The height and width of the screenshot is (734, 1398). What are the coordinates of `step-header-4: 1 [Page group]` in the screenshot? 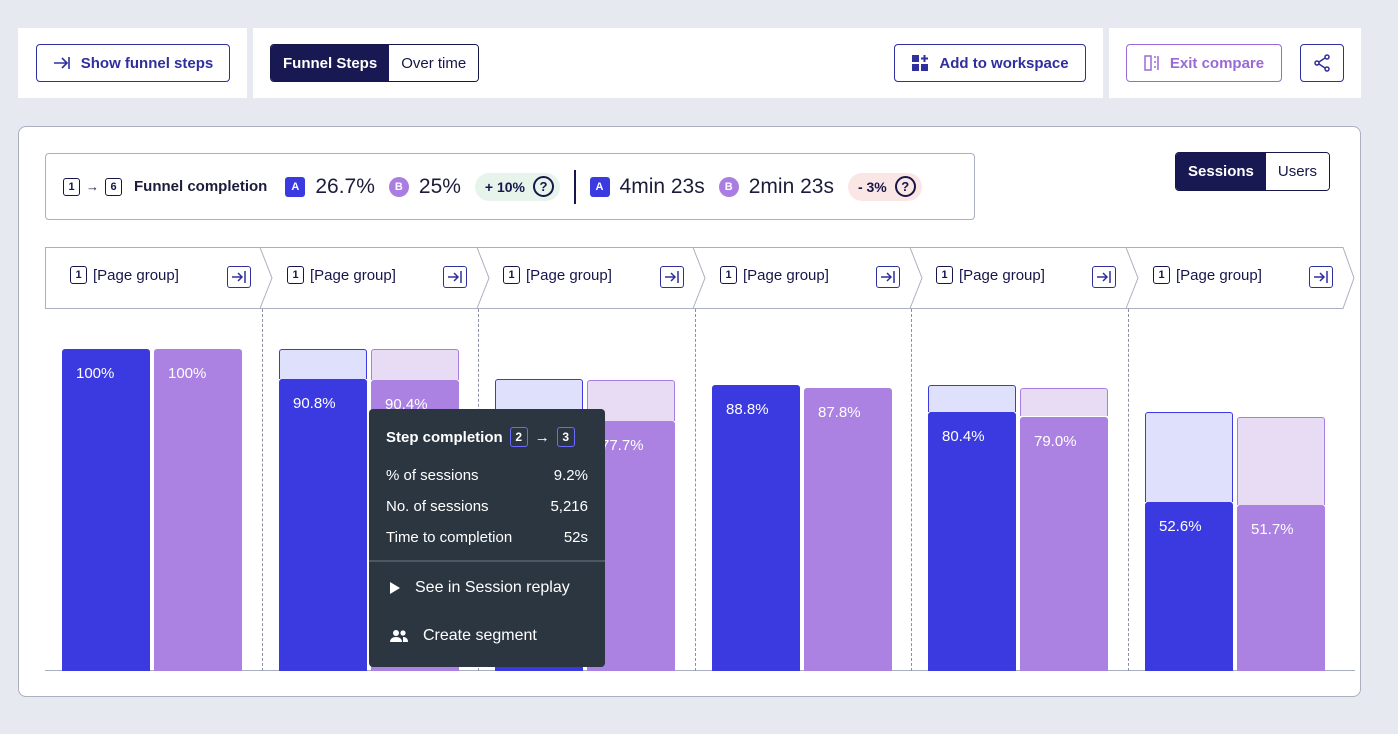 It's located at (774, 275).